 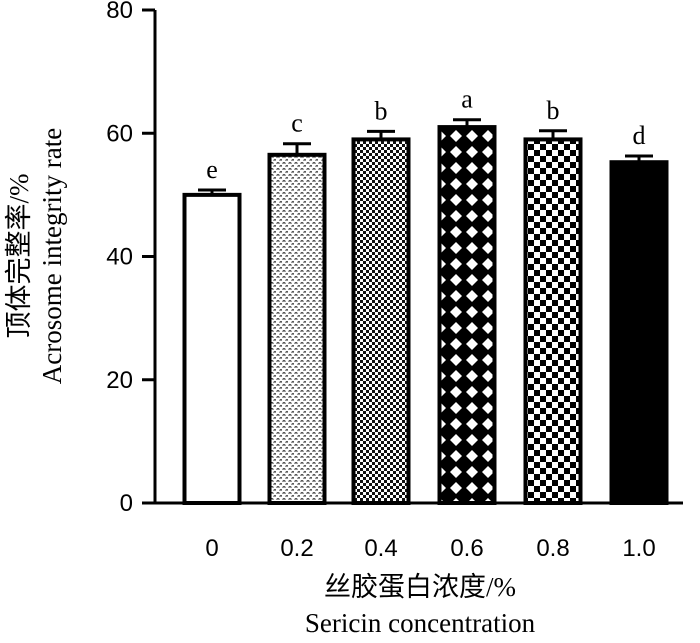 I want to click on bar-group: c, so click(x=297, y=307).